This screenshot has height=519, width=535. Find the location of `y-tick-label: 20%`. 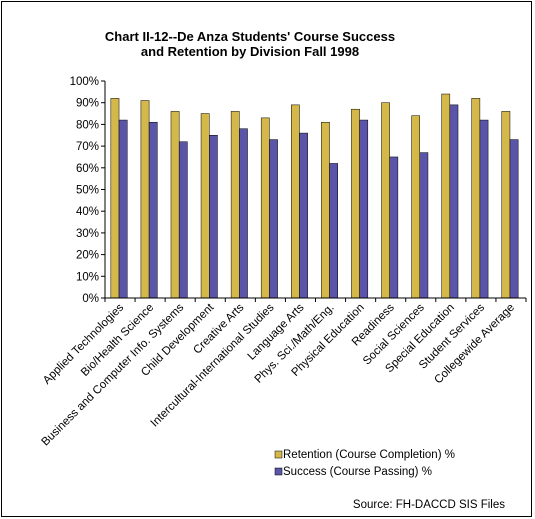

y-tick-label: 20% is located at coordinates (87, 256).